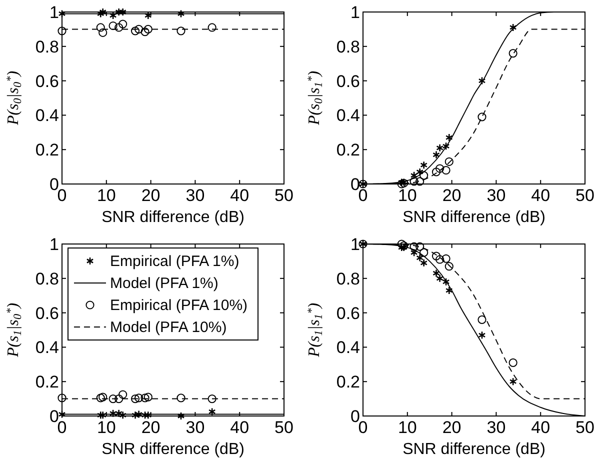  I want to click on legend-label: Model (PFA 1%), so click(164, 283).